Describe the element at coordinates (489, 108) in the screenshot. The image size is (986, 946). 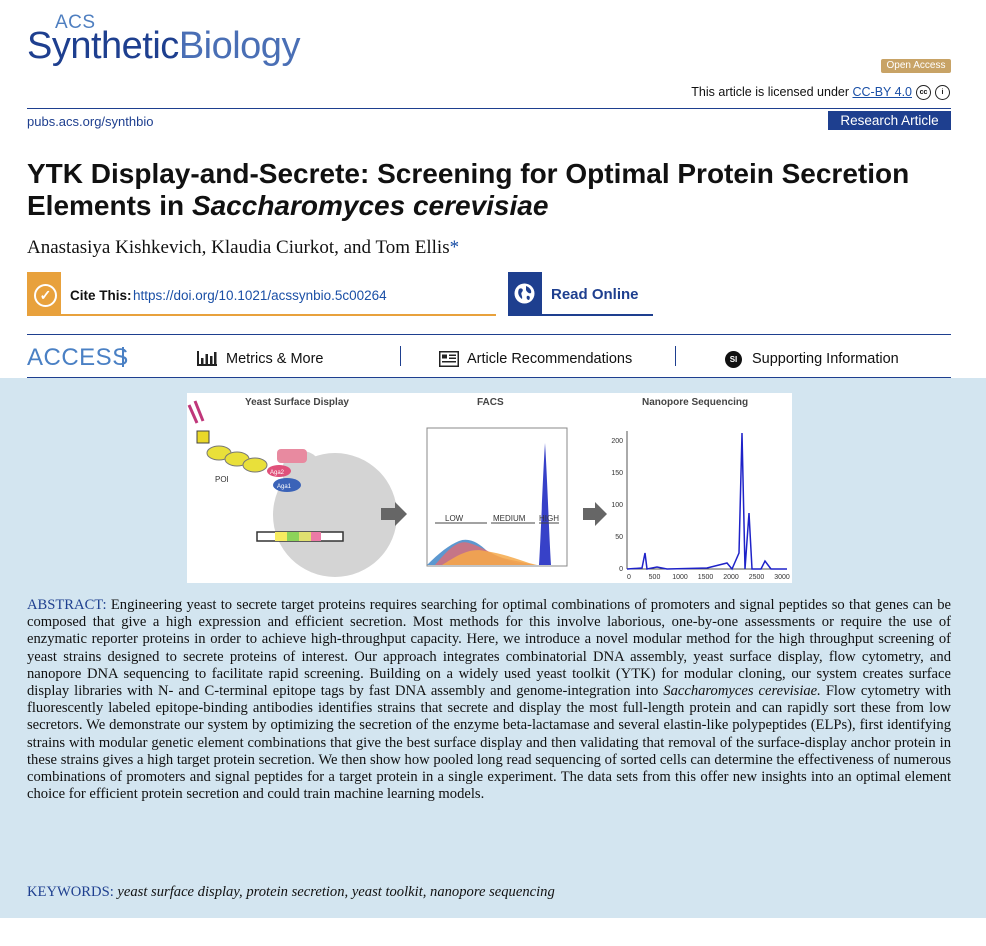
I see `header-divider` at that location.